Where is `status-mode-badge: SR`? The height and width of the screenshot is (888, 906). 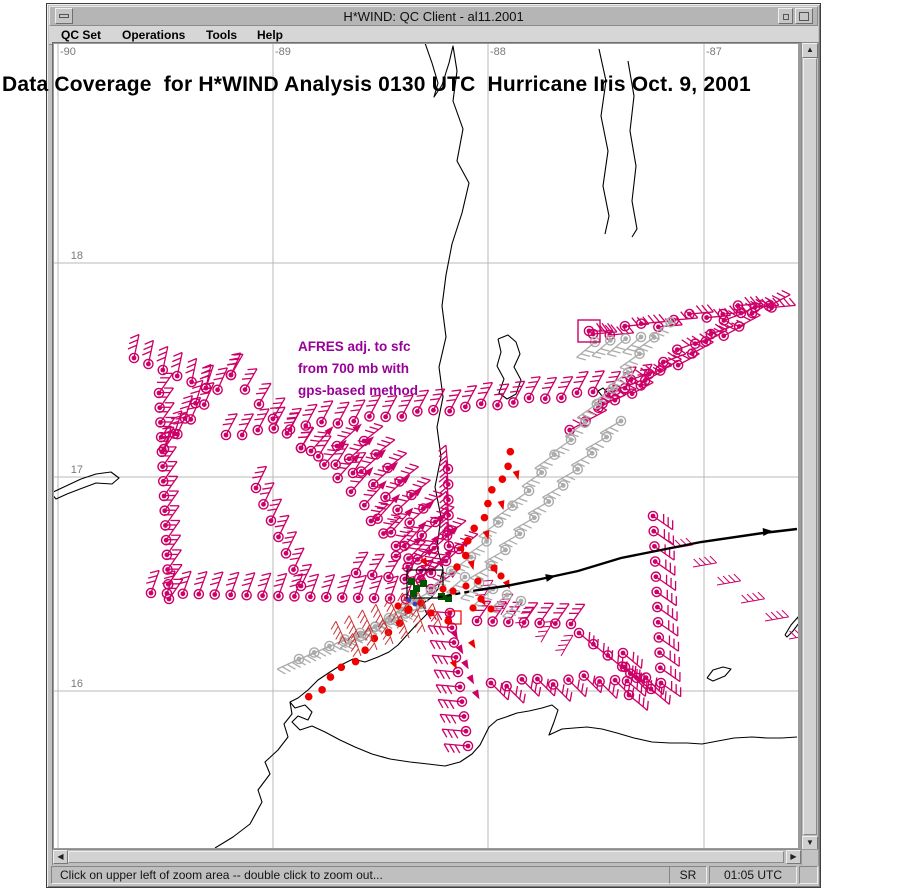 status-mode-badge: SR is located at coordinates (688, 875).